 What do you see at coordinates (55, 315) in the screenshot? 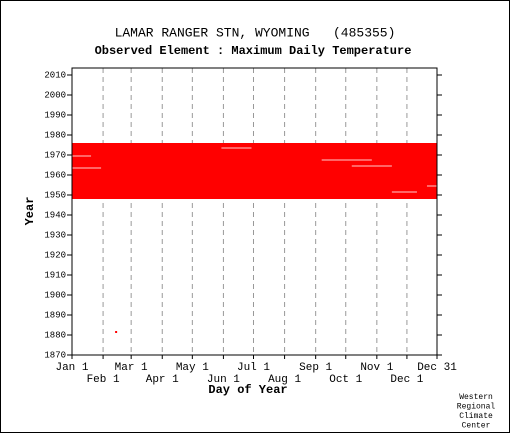
I see `y-tick-label: 1890` at bounding box center [55, 315].